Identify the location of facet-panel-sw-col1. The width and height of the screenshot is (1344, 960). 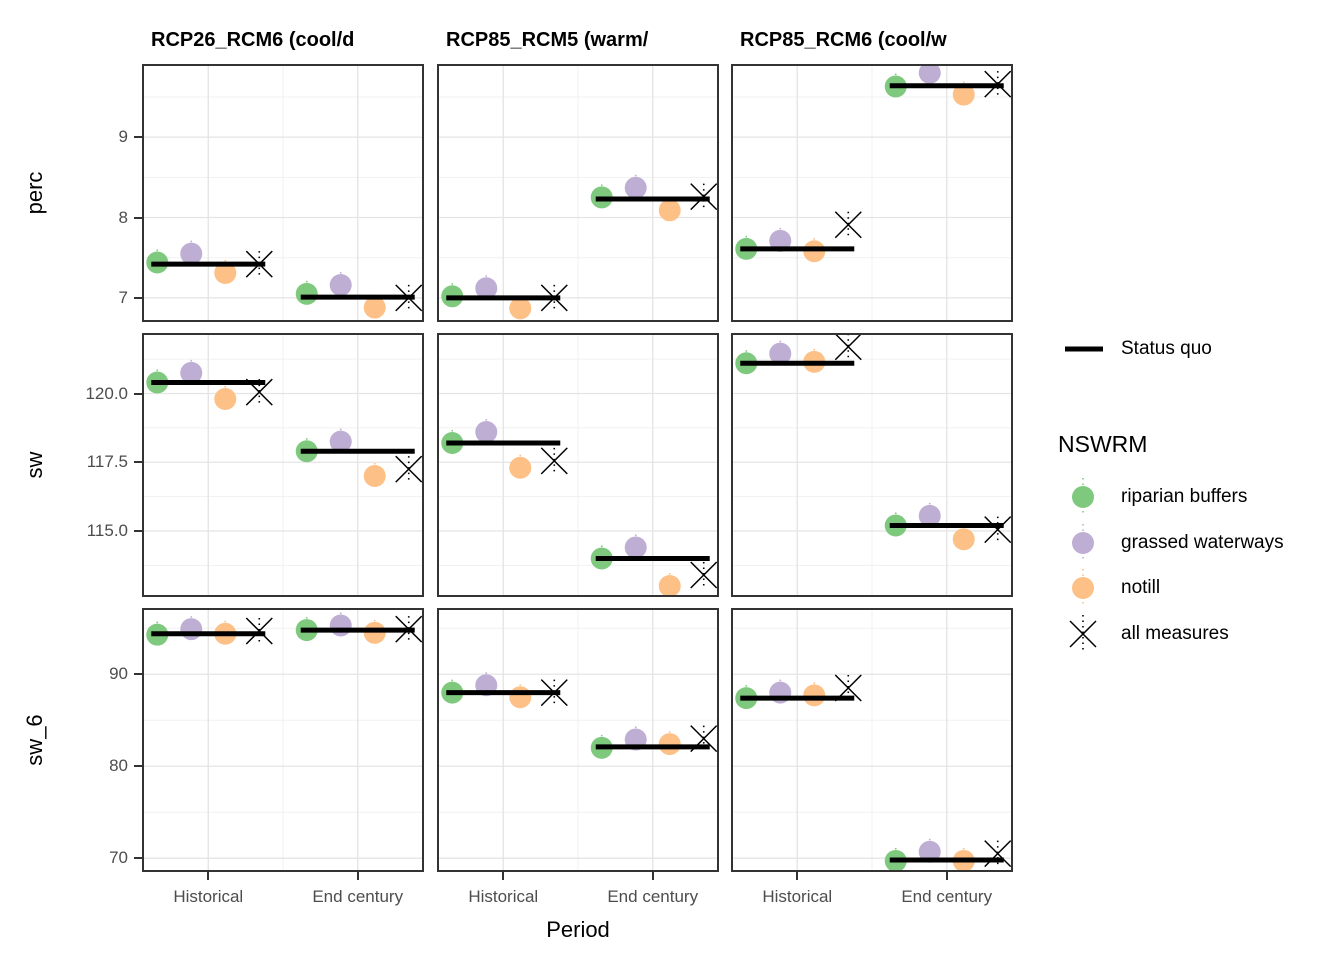
(283, 465).